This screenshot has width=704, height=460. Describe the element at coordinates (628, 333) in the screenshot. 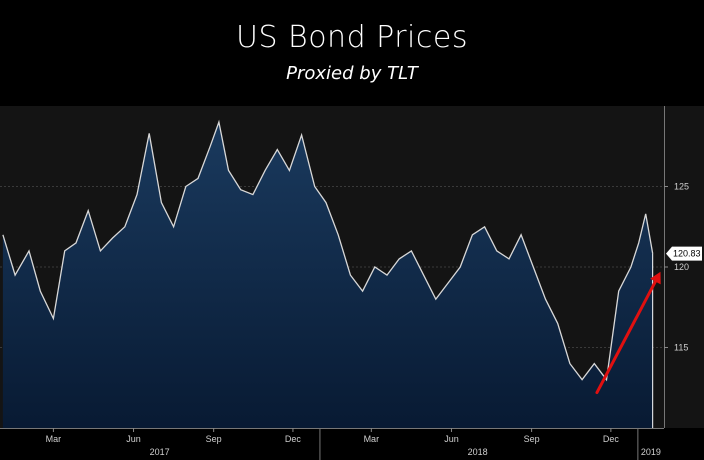

I see `trend-arrow` at that location.